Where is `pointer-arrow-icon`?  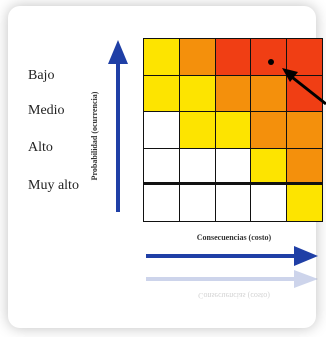 pointer-arrow-icon is located at coordinates (304, 87).